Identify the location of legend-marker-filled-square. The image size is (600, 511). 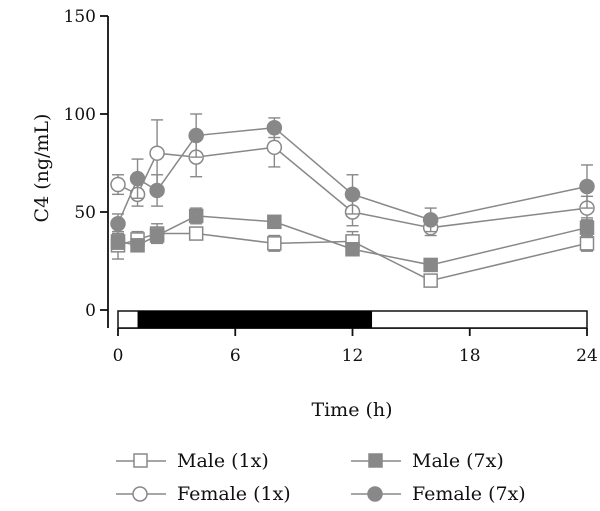
(375, 460).